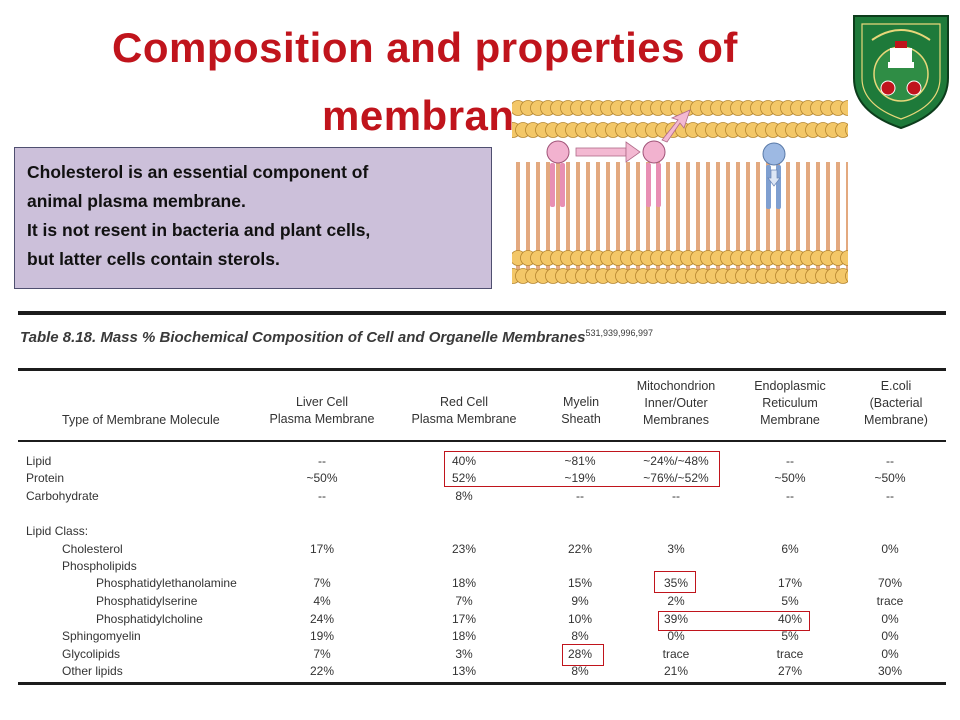 The height and width of the screenshot is (720, 960). I want to click on row-label: Carbohydrate, so click(62, 496).